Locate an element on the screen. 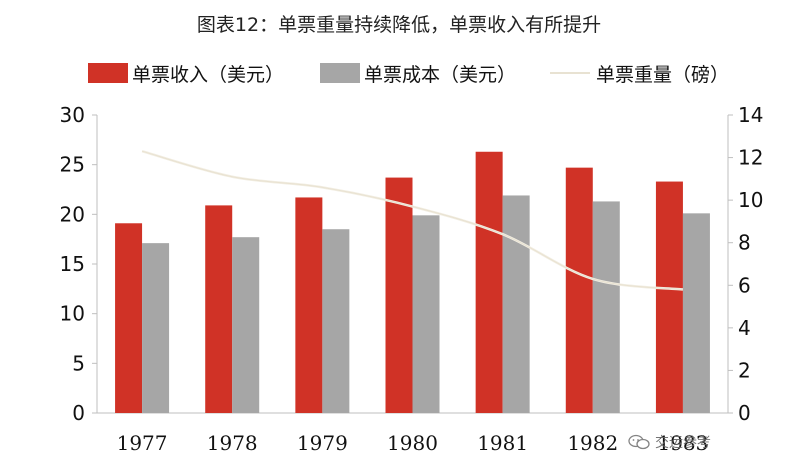 The image size is (798, 476). right-tick-label: 10 is located at coordinates (750, 200).